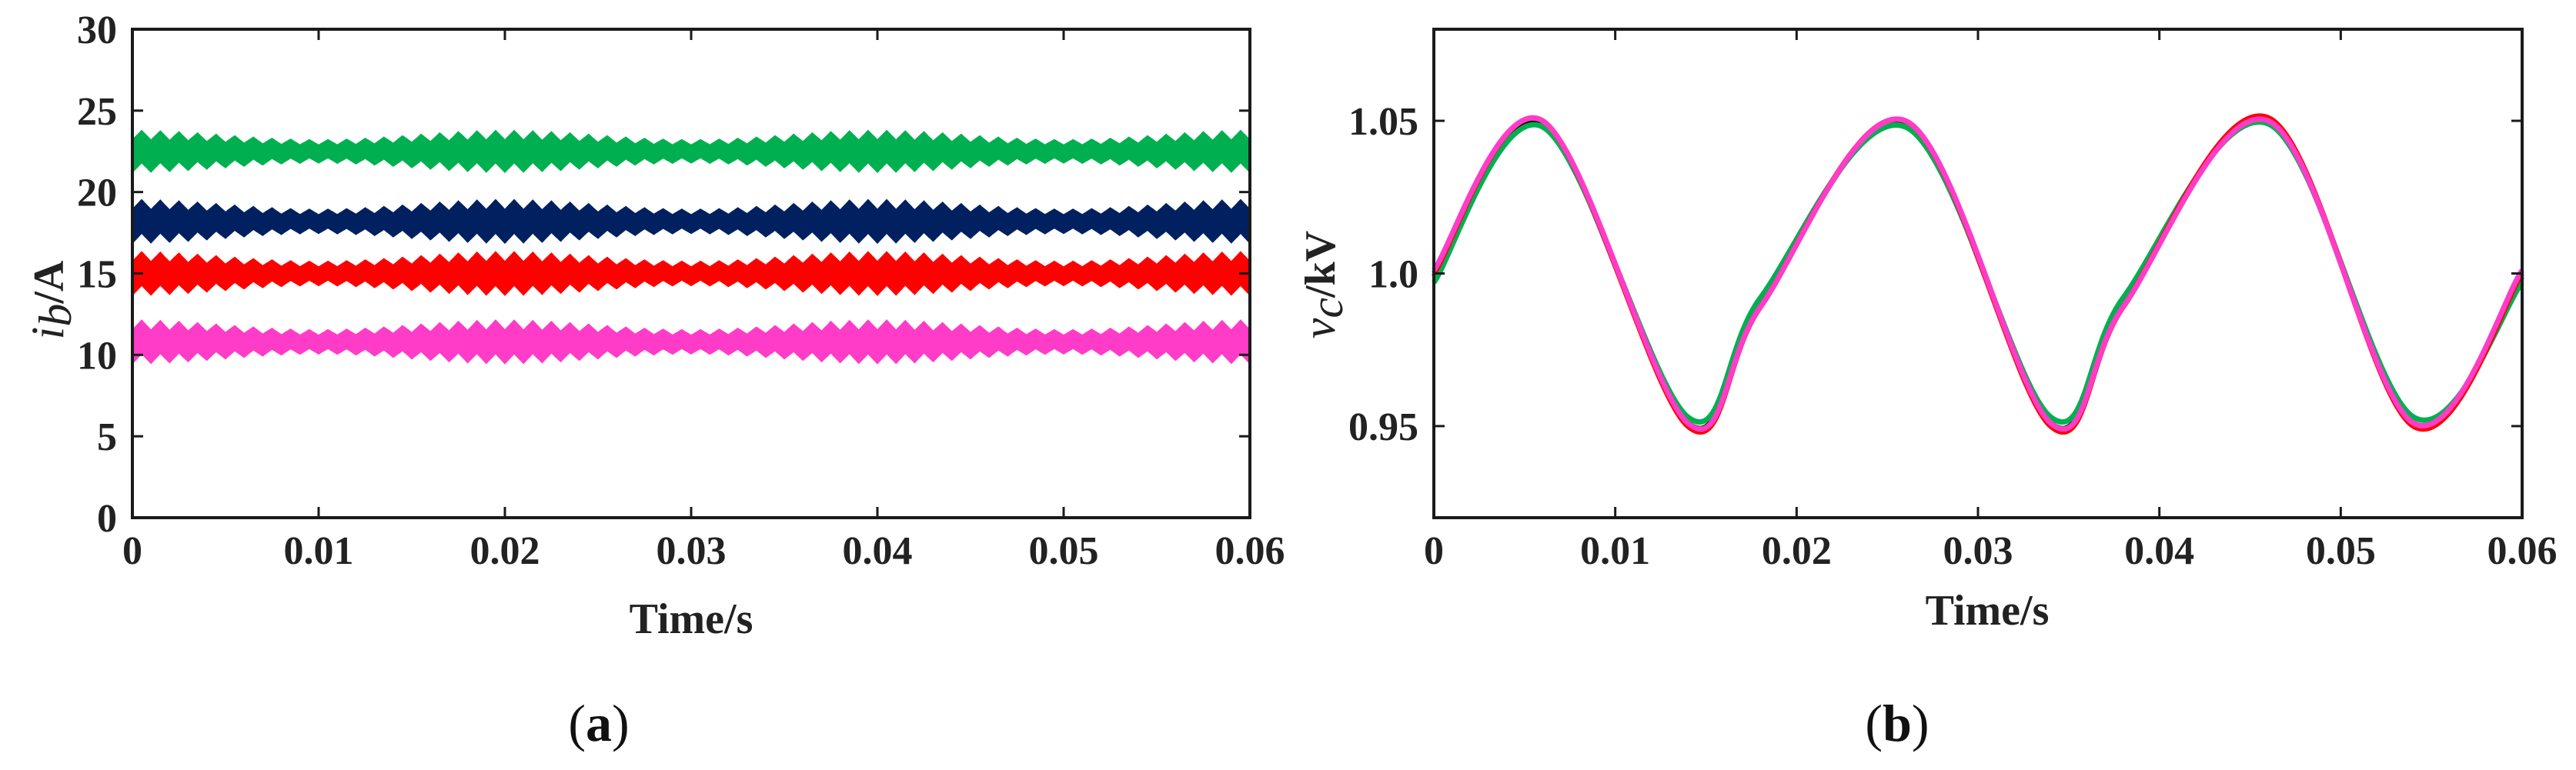  What do you see at coordinates (107, 437) in the screenshot?
I see `y-tick-label: 5` at bounding box center [107, 437].